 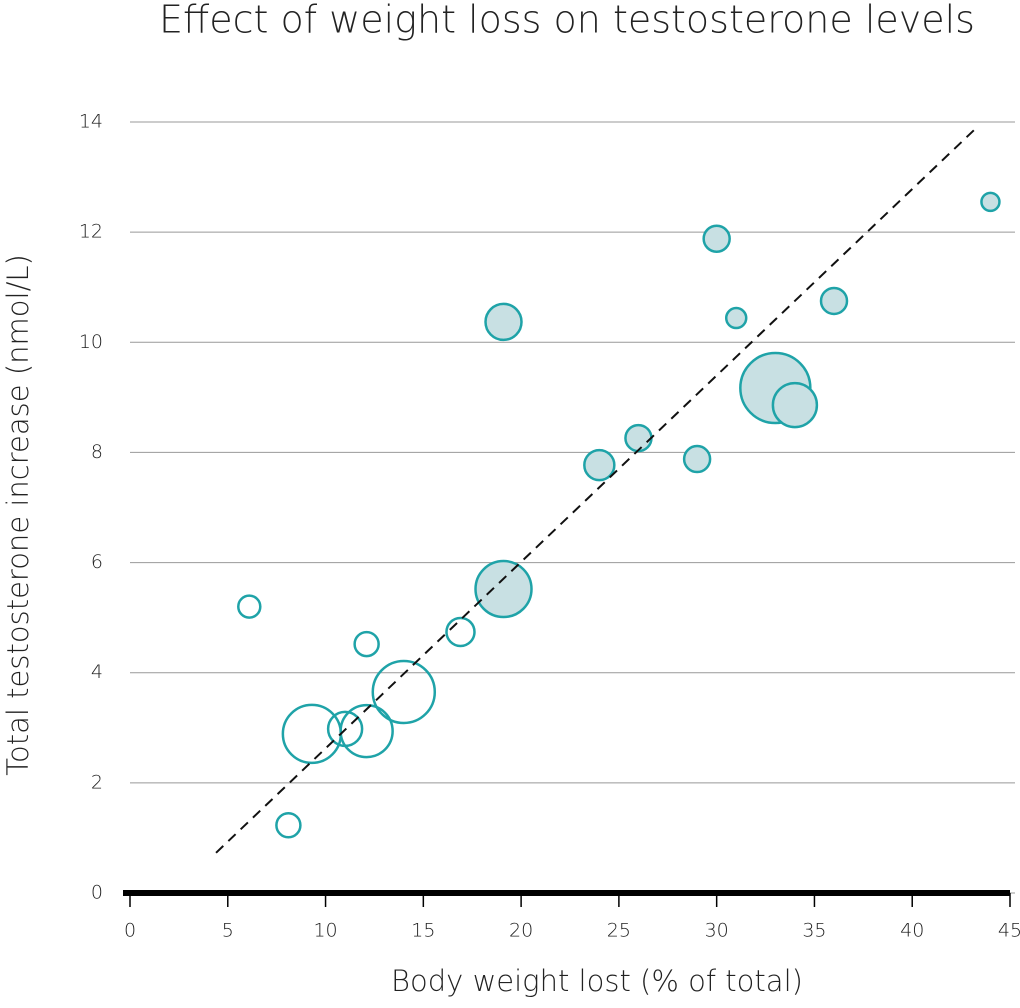 What do you see at coordinates (619, 931) in the screenshot?
I see `x-tick-label: 25` at bounding box center [619, 931].